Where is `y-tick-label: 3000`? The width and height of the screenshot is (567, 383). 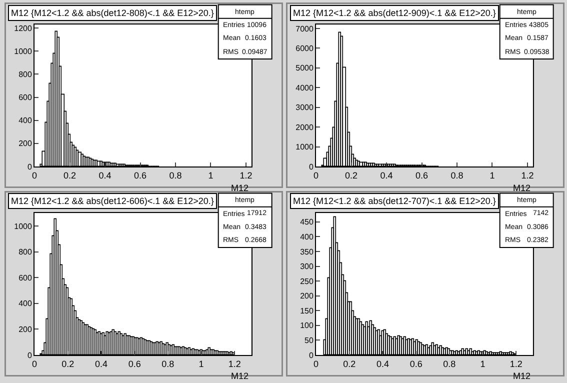
y-tick-label: 3000 is located at coordinates (305, 107).